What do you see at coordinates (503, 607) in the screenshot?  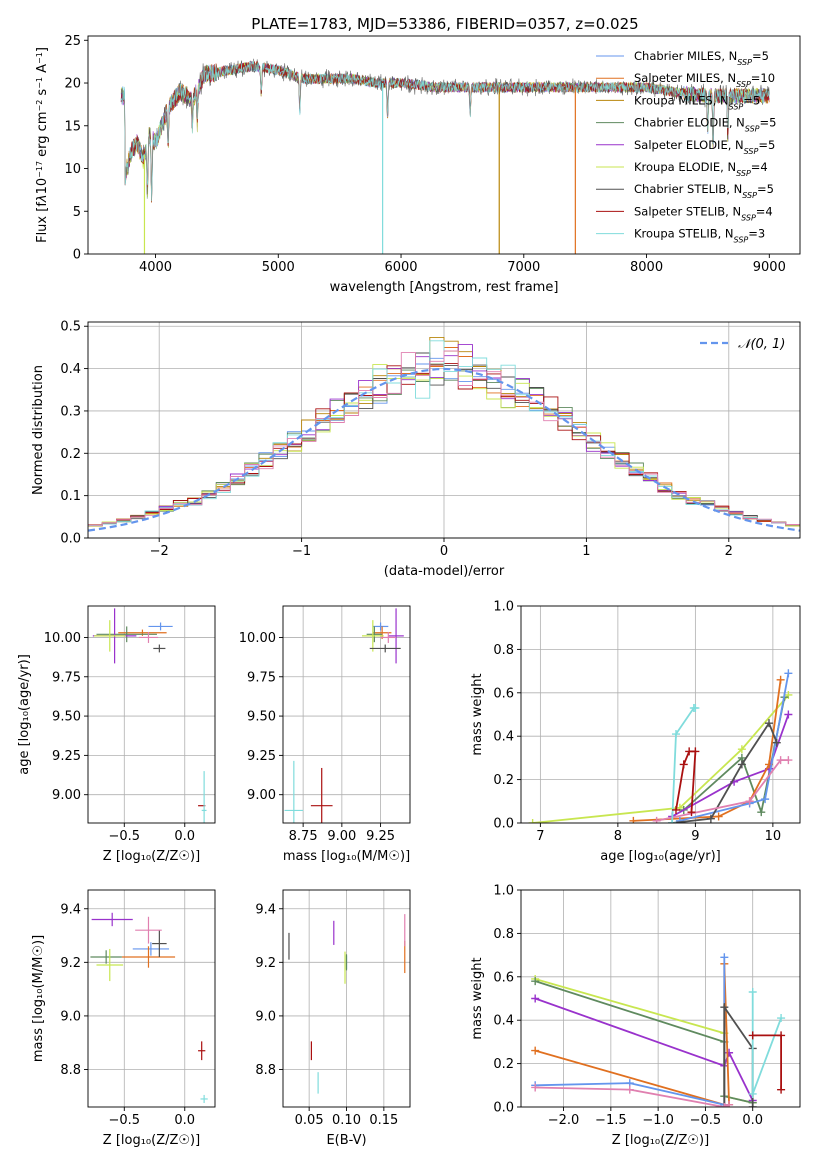 I see `y-tick-label: 1.0` at bounding box center [503, 607].